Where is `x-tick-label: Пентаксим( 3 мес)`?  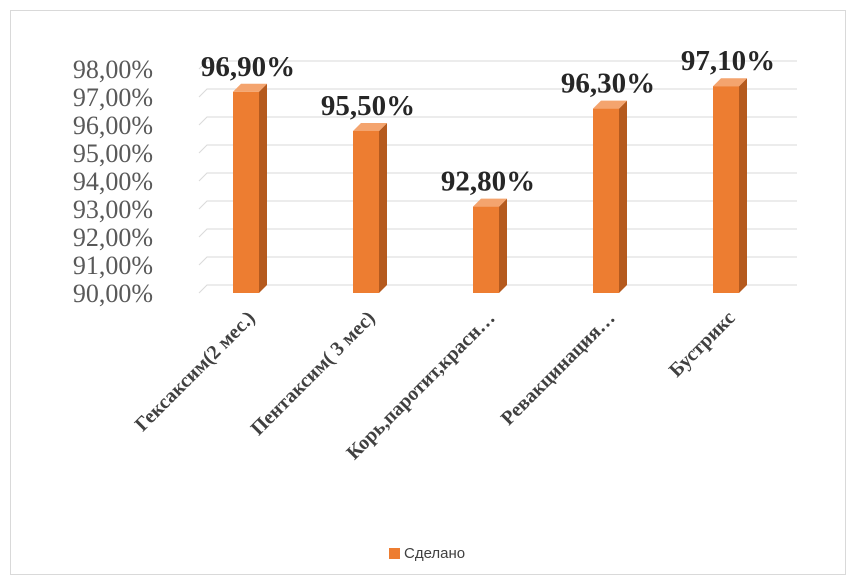
x-tick-label: Пентаксим( 3 мес) is located at coordinates (313, 373).